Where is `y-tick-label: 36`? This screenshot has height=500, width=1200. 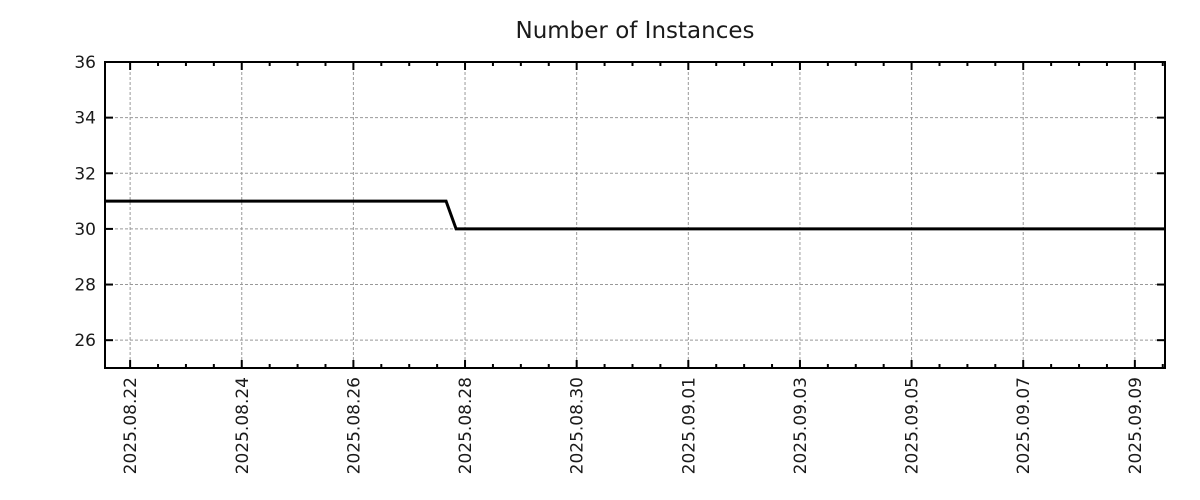 y-tick-label: 36 is located at coordinates (85, 63).